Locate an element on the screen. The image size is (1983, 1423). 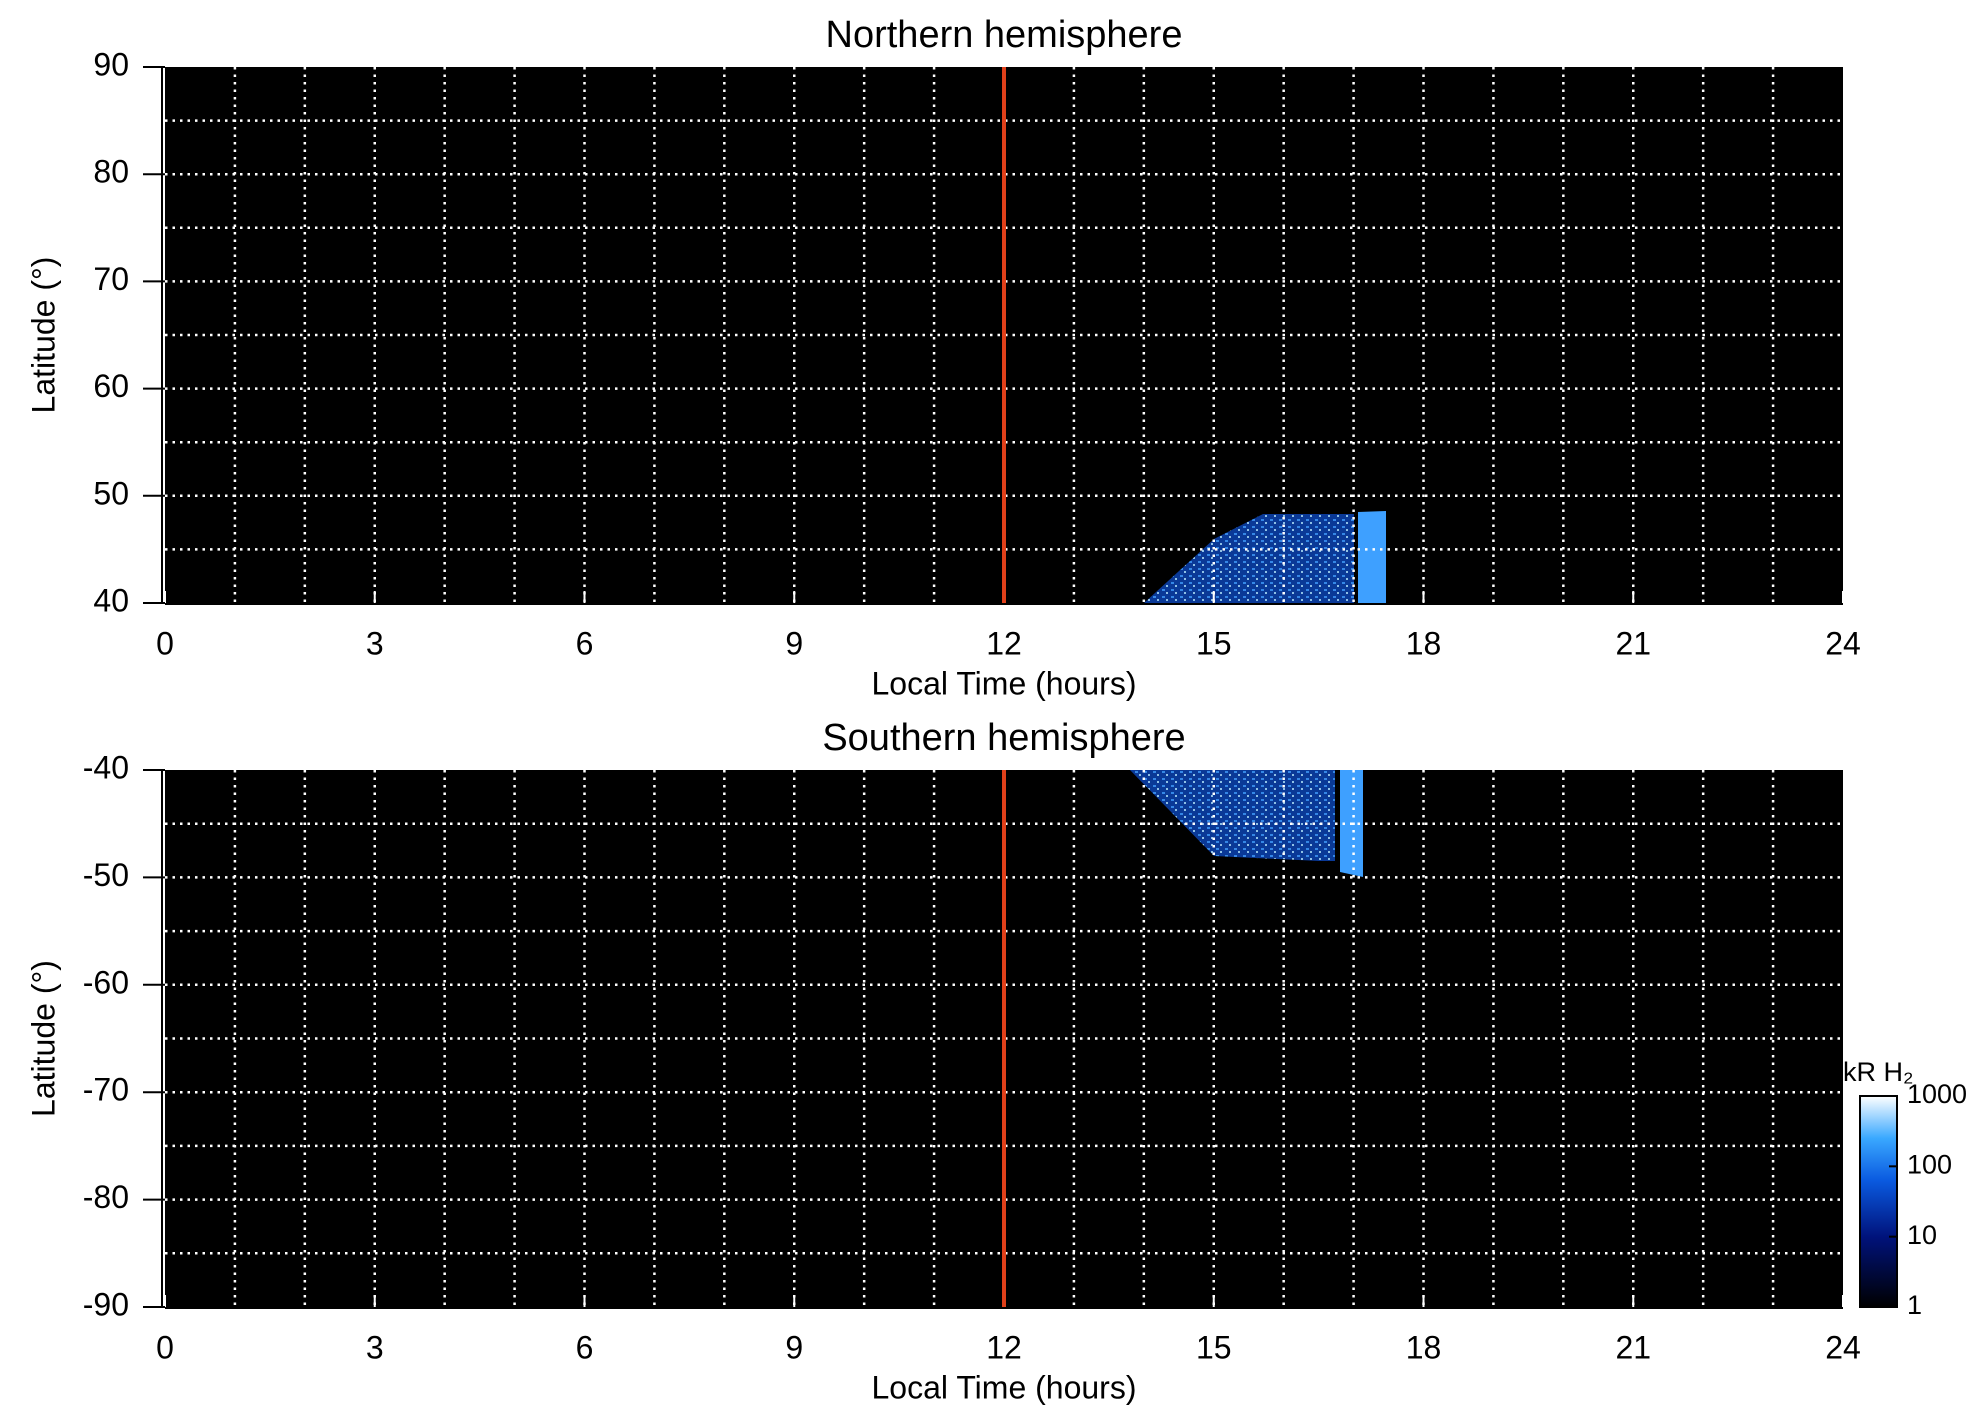
colorbar-tick-label: 1 is located at coordinates (1914, 1305).